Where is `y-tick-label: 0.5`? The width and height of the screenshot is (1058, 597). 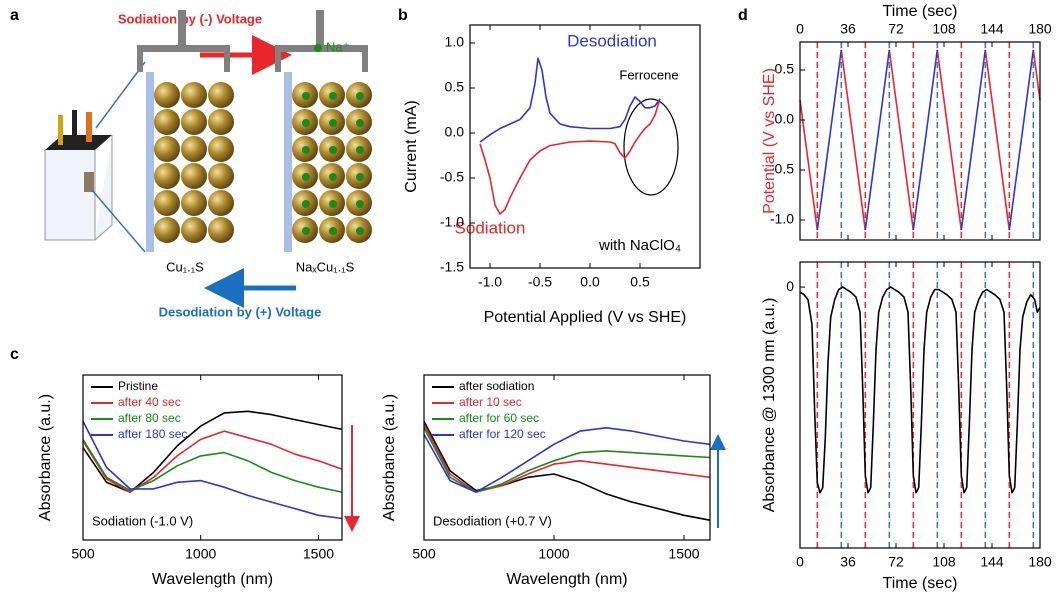
y-tick-label: 0.5 is located at coordinates (785, 69).